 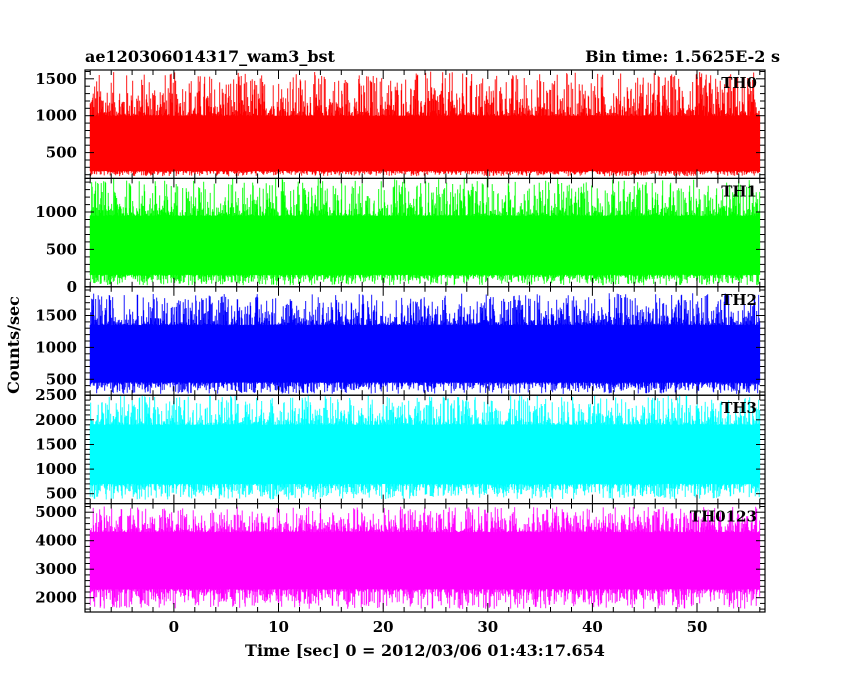 I want to click on x-tick-label: 20, so click(x=383, y=627).